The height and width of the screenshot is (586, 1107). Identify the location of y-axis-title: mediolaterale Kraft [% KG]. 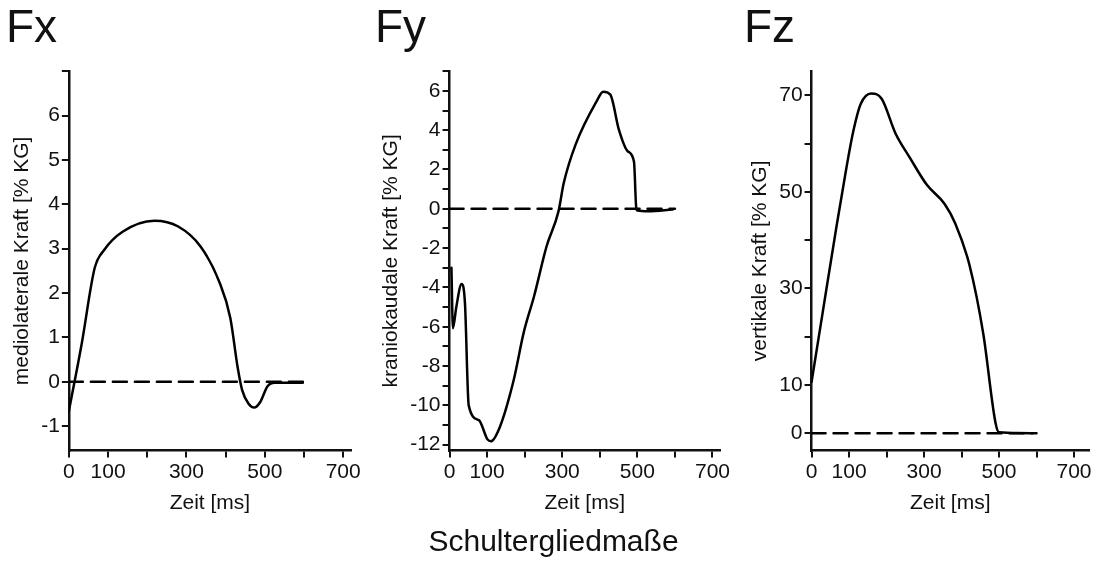
(21, 261).